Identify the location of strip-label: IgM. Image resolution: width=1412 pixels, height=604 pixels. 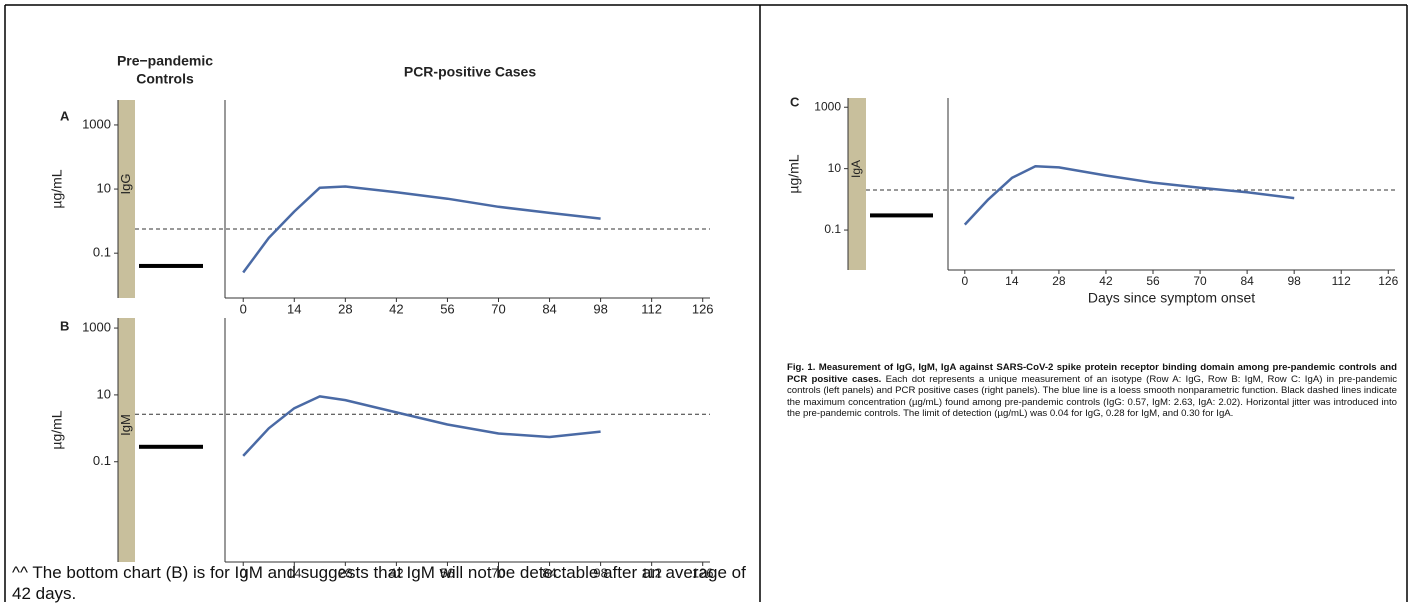
(125, 425).